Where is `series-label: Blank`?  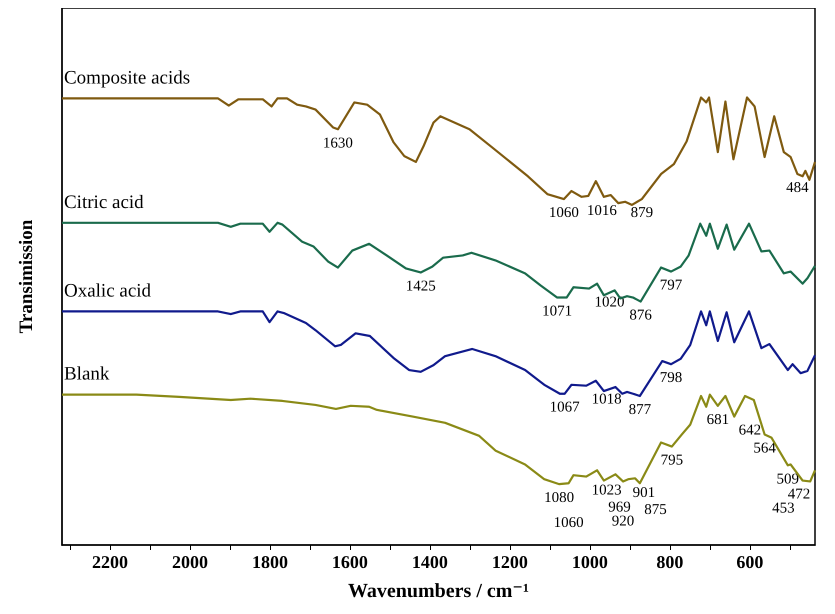 series-label: Blank is located at coordinates (87, 374).